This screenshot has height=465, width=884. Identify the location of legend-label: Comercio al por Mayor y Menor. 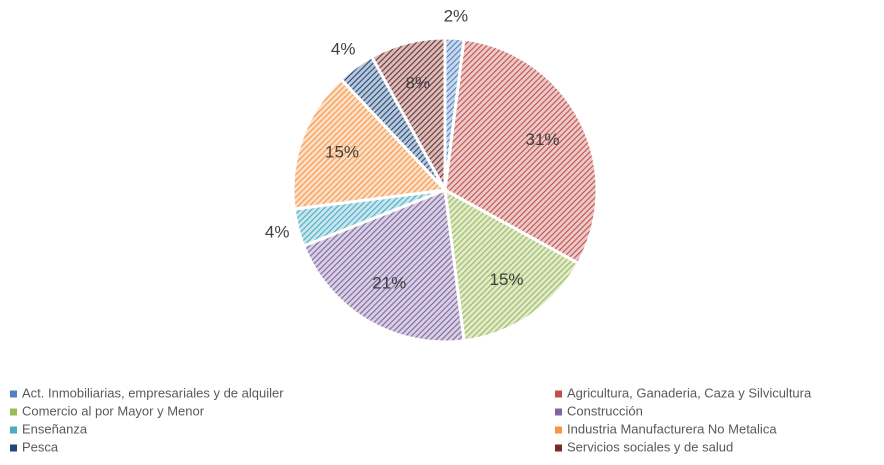
(113, 410).